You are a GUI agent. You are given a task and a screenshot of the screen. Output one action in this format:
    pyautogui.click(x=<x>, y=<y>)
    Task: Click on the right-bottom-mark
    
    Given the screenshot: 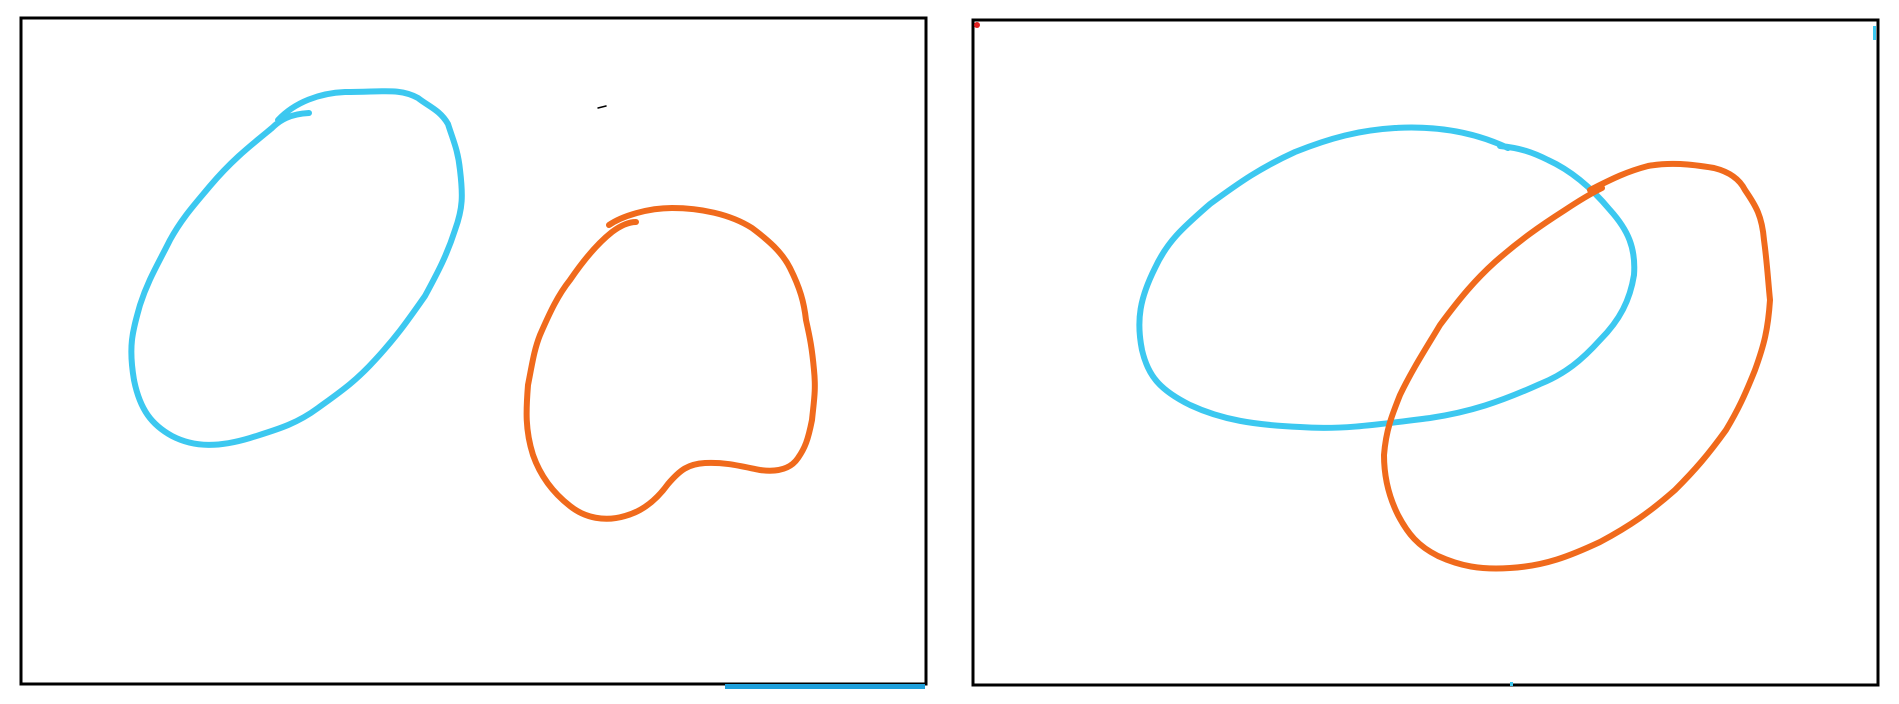 What is the action you would take?
    pyautogui.click(x=1511, y=684)
    